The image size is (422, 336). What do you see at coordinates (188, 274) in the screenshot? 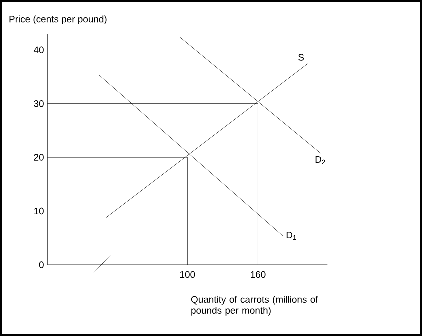
I see `x-tick-label: 100` at bounding box center [188, 274].